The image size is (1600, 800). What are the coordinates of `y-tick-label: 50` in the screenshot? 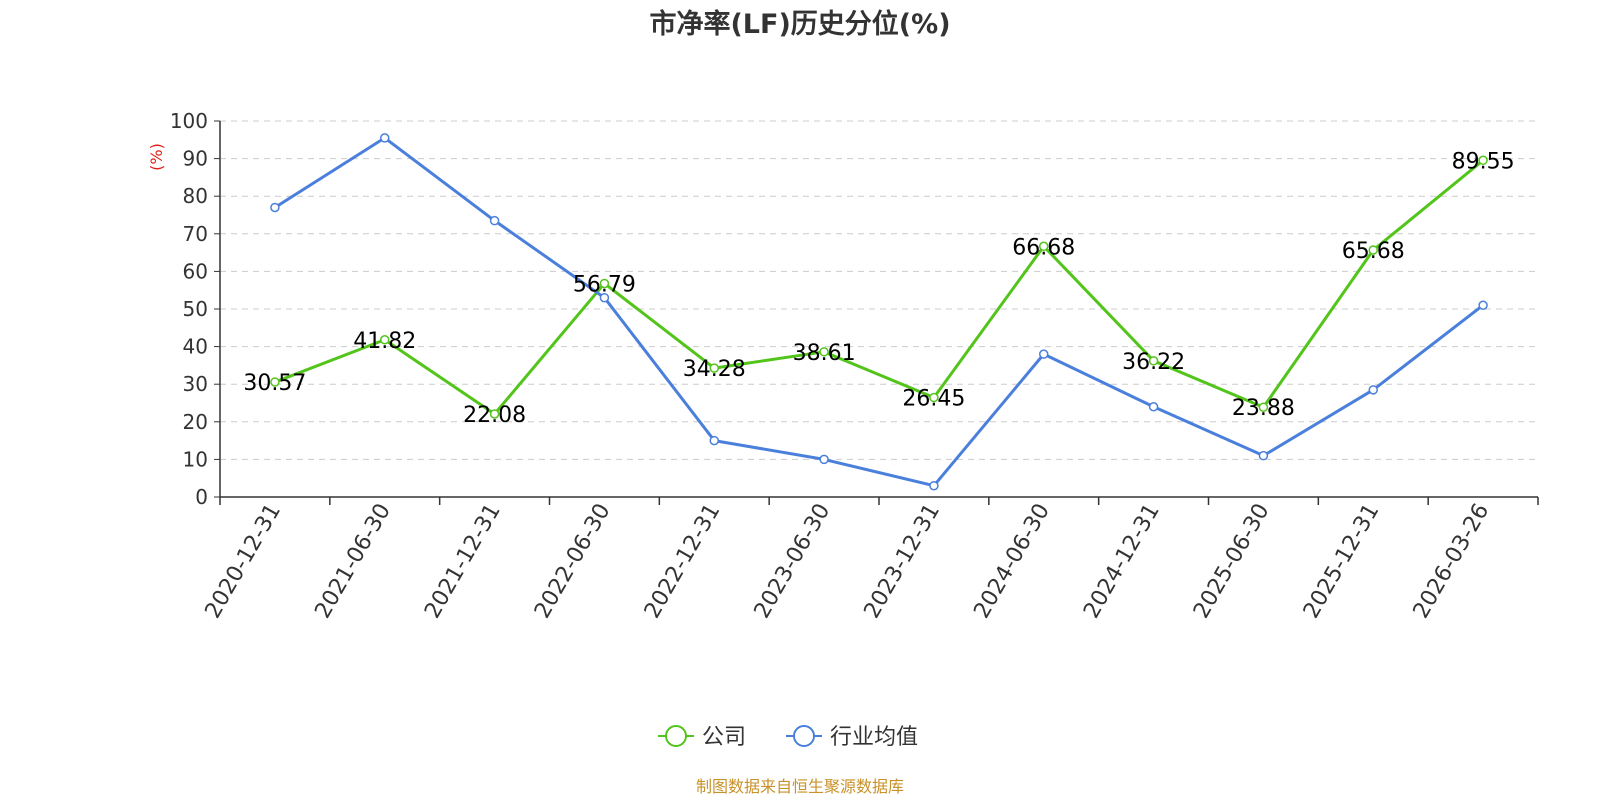 It's located at (195, 309).